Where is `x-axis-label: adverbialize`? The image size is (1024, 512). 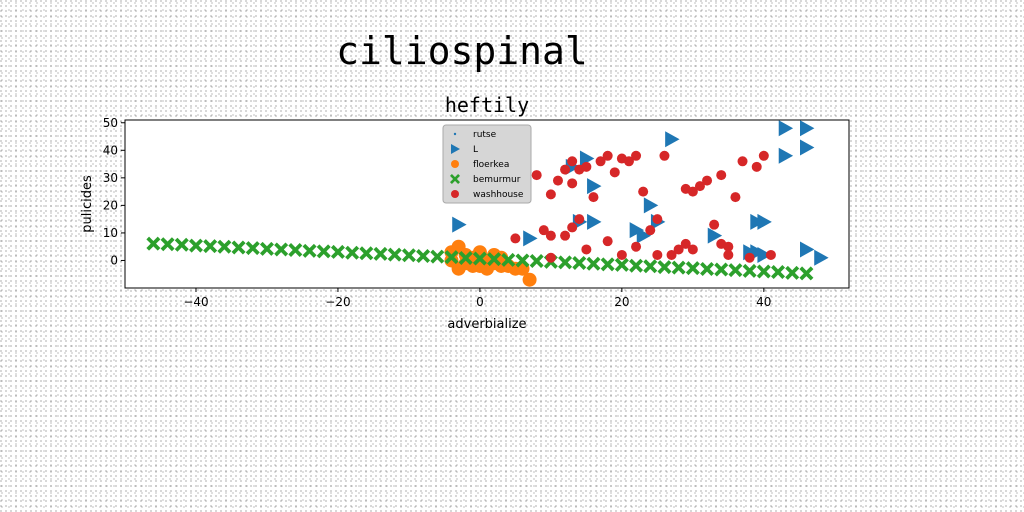 x-axis-label: adverbialize is located at coordinates (486, 324).